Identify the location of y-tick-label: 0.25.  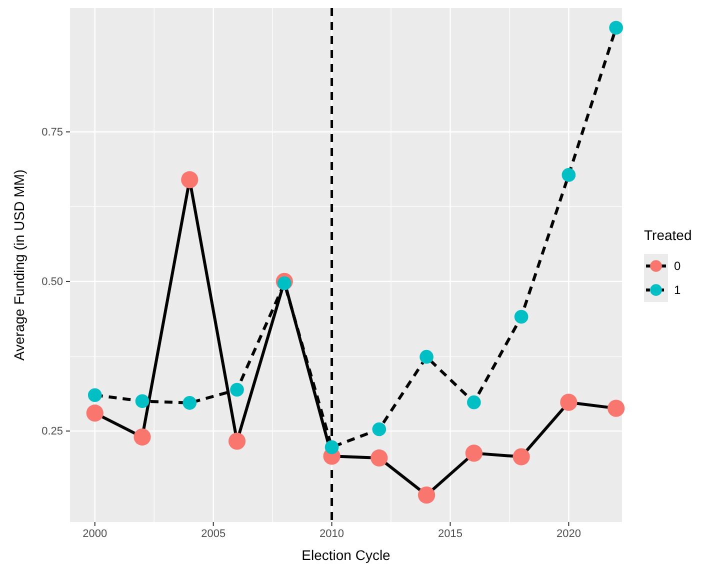
(52, 432).